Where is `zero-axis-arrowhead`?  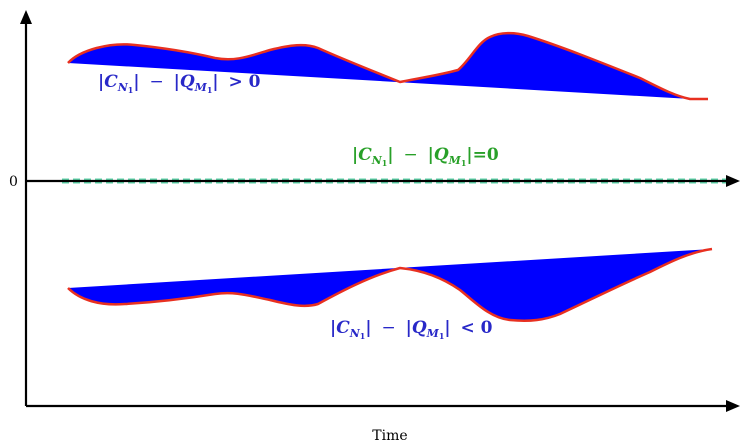 zero-axis-arrowhead is located at coordinates (733, 181).